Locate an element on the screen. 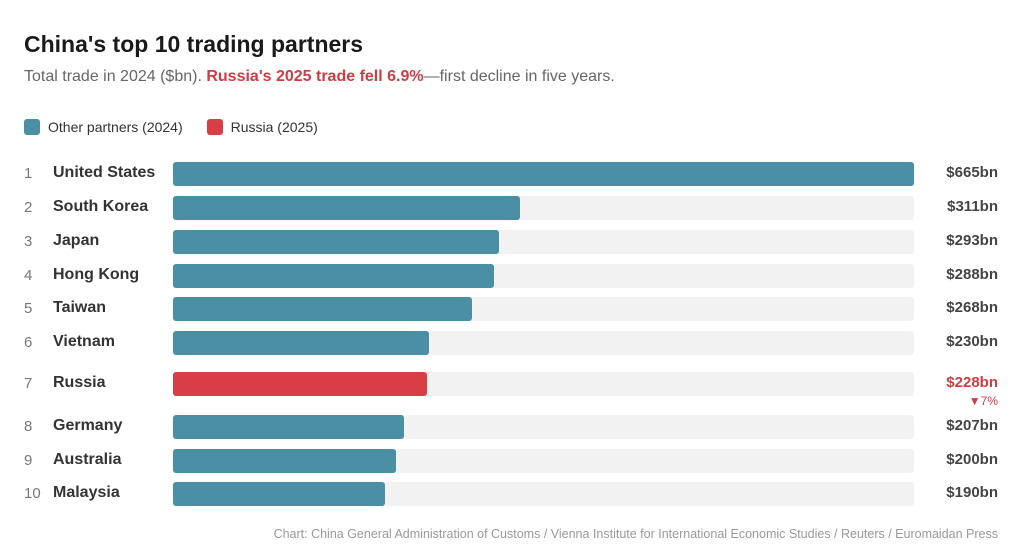 The width and height of the screenshot is (1024, 547). rank-label: 4 is located at coordinates (28, 275).